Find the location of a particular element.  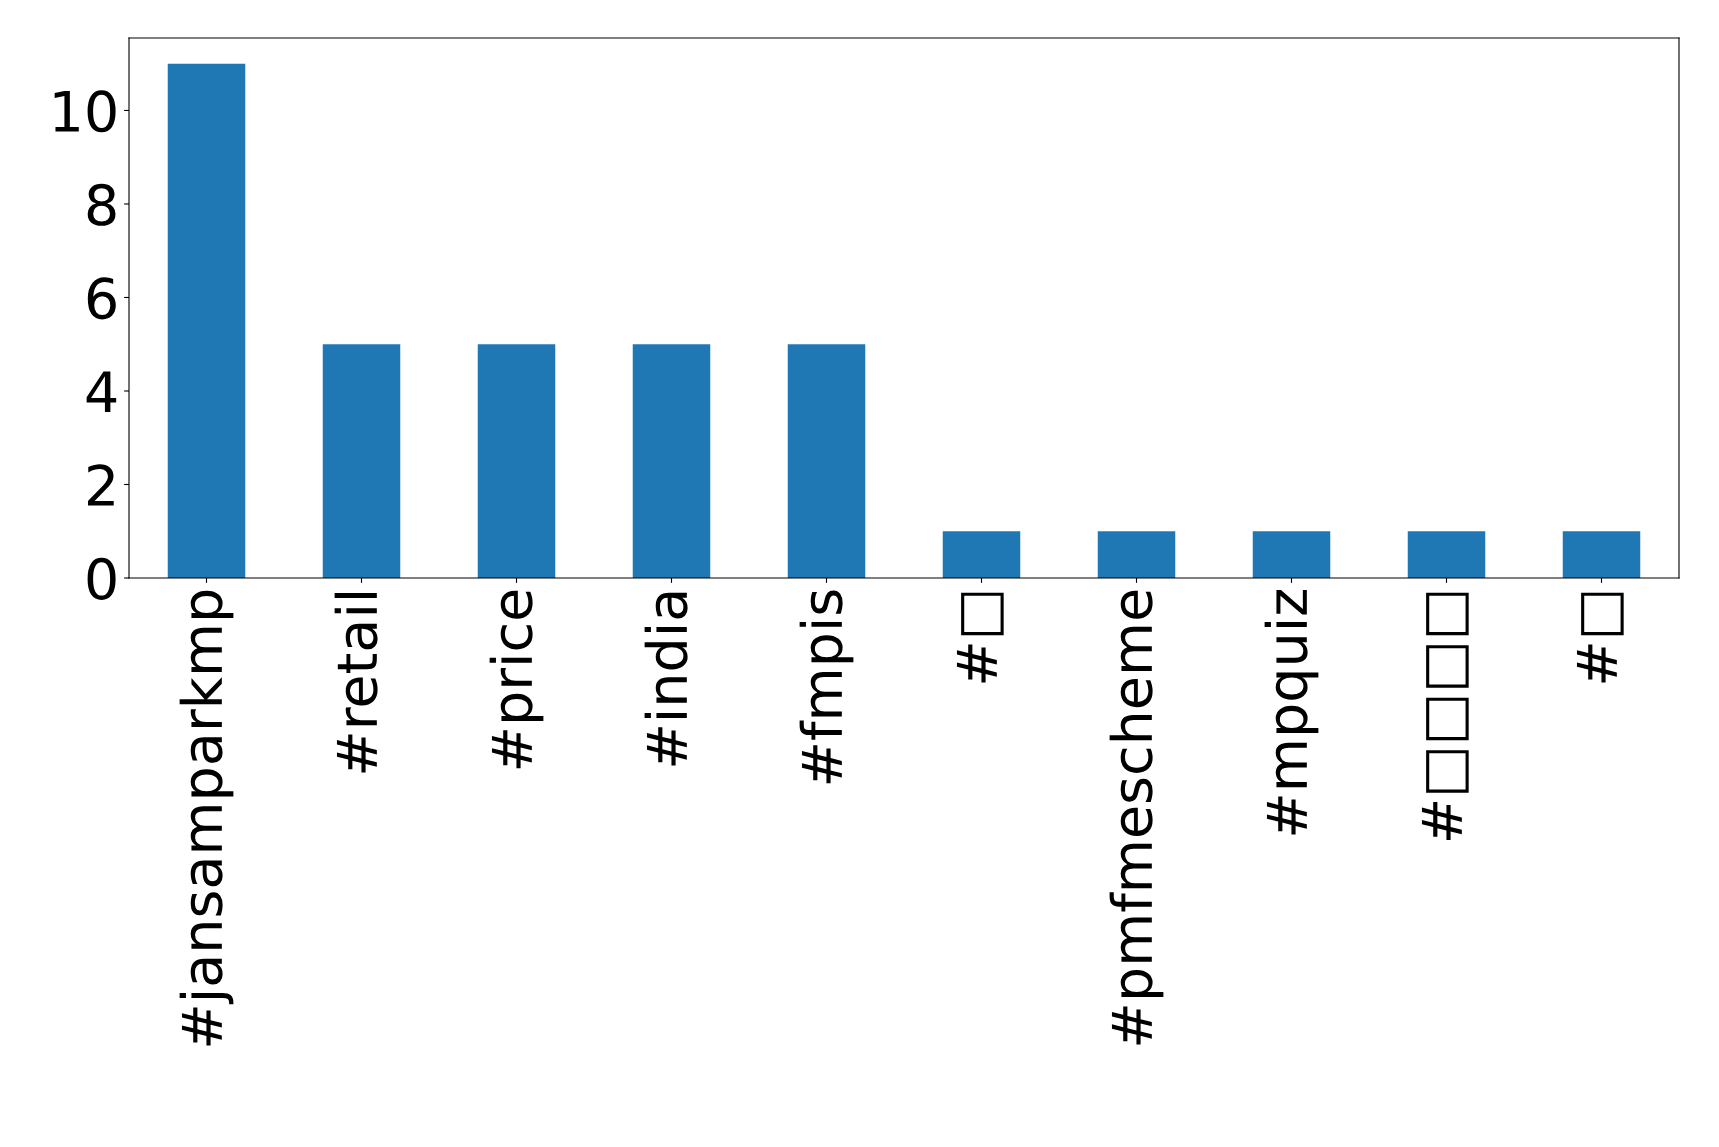

x-tick-label: #fmpis is located at coordinates (826, 687).